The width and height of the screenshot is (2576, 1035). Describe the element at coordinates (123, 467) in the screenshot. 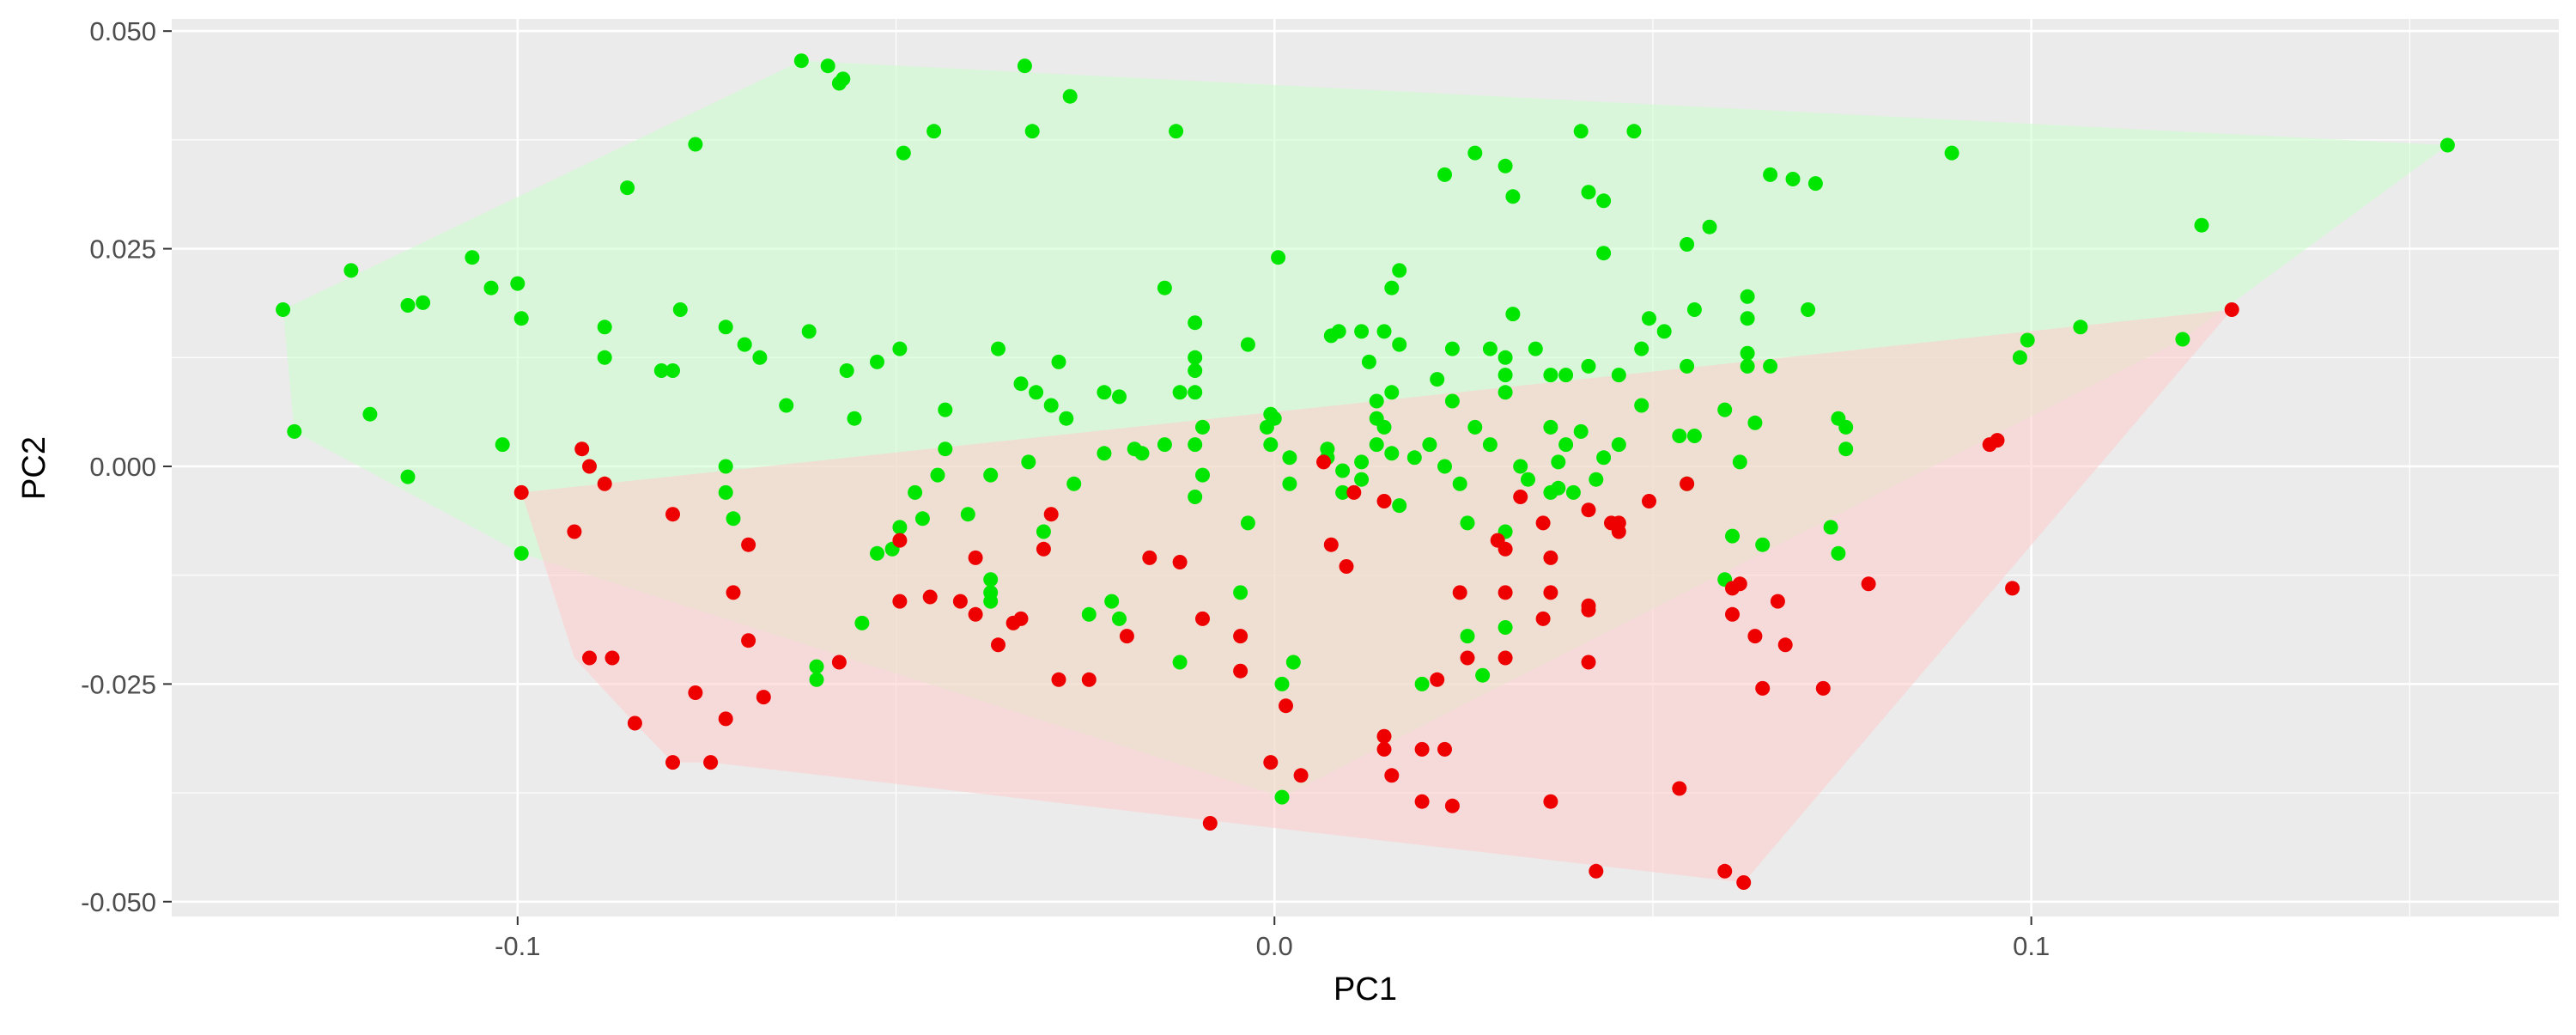

I see `y-tick-label: 0.000` at that location.